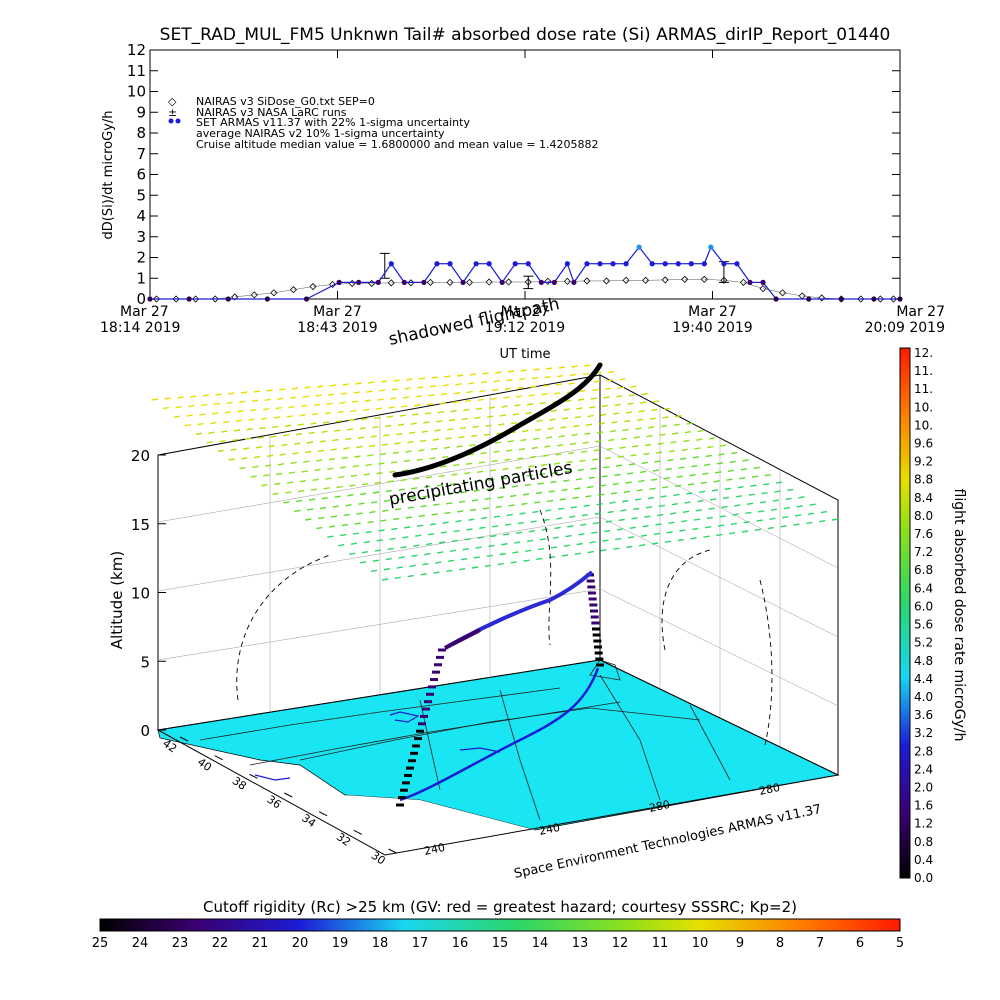 This screenshot has width=1000, height=1000. I want to click on y-tick-label: 1, so click(141, 278).